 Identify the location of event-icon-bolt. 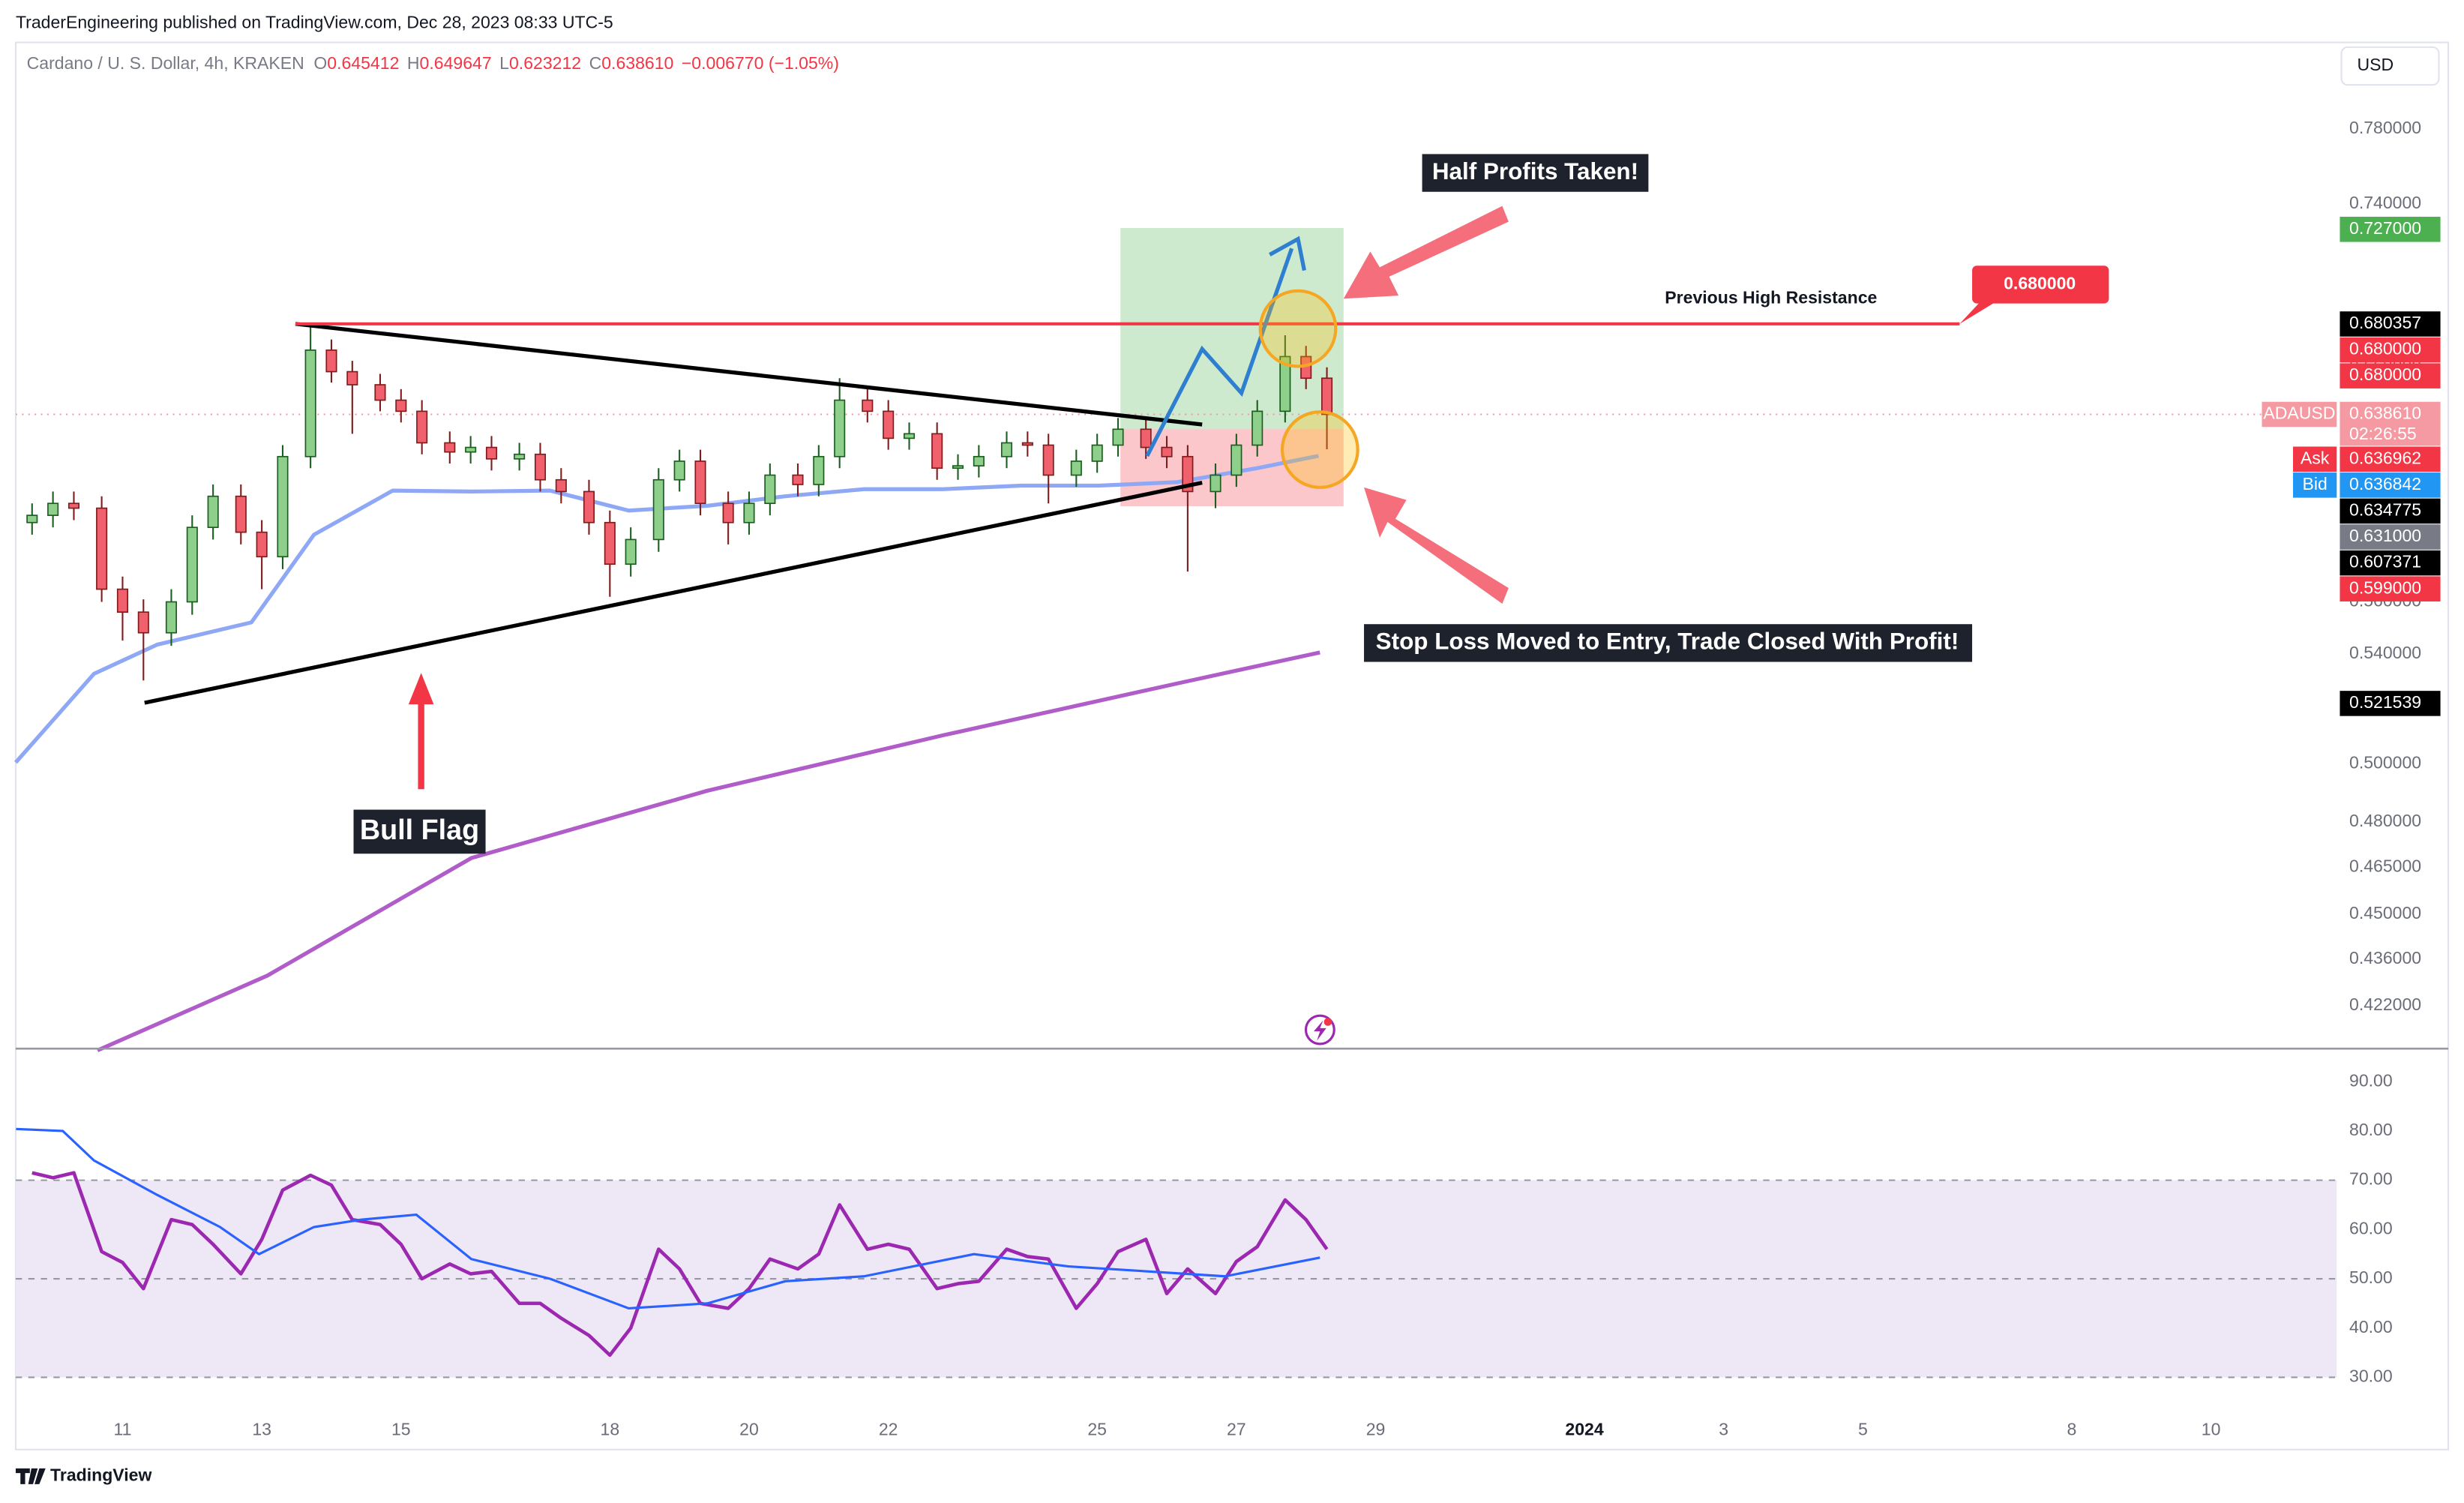
(1319, 1030).